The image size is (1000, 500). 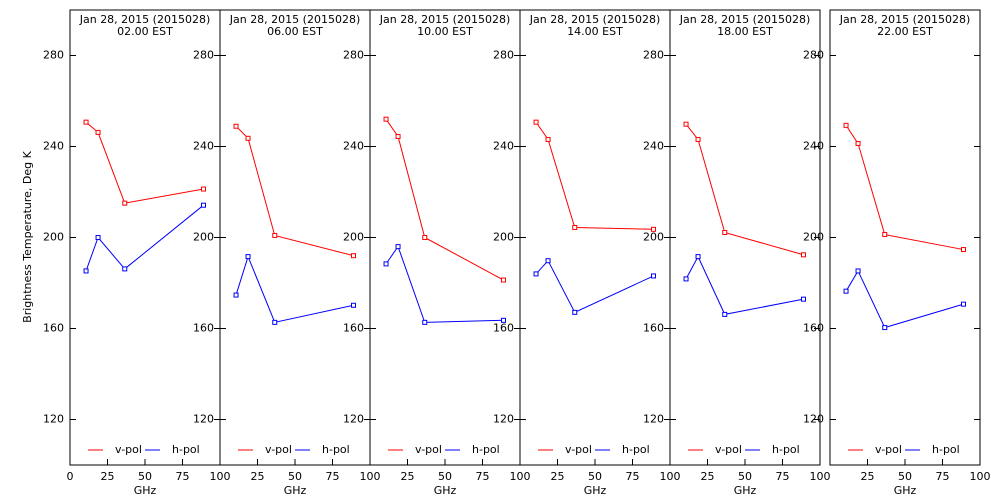 I want to click on panel-subtitle: 10.00 EST, so click(x=445, y=31).